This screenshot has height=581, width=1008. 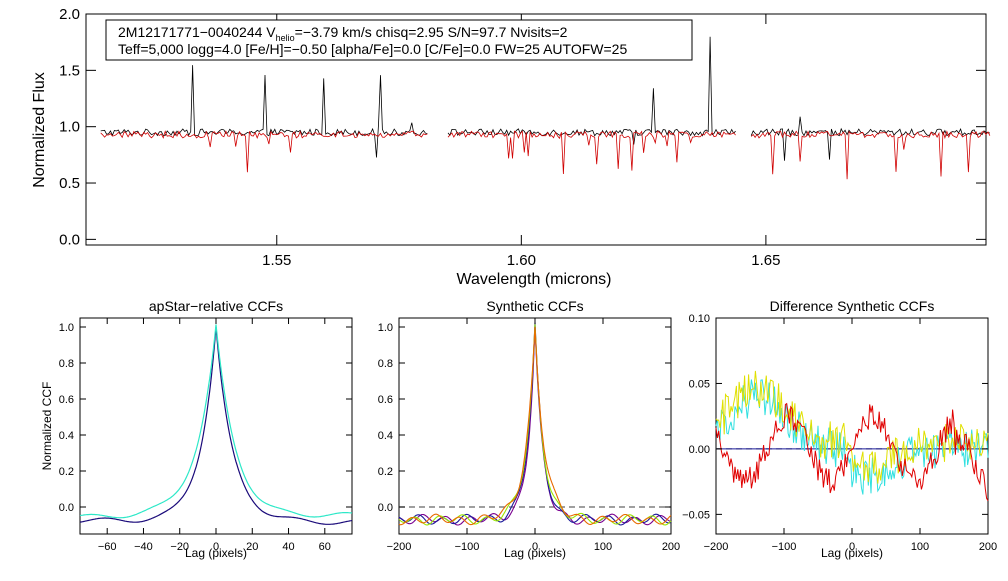 I want to click on apstar-series-visit 2, so click(x=216, y=421).